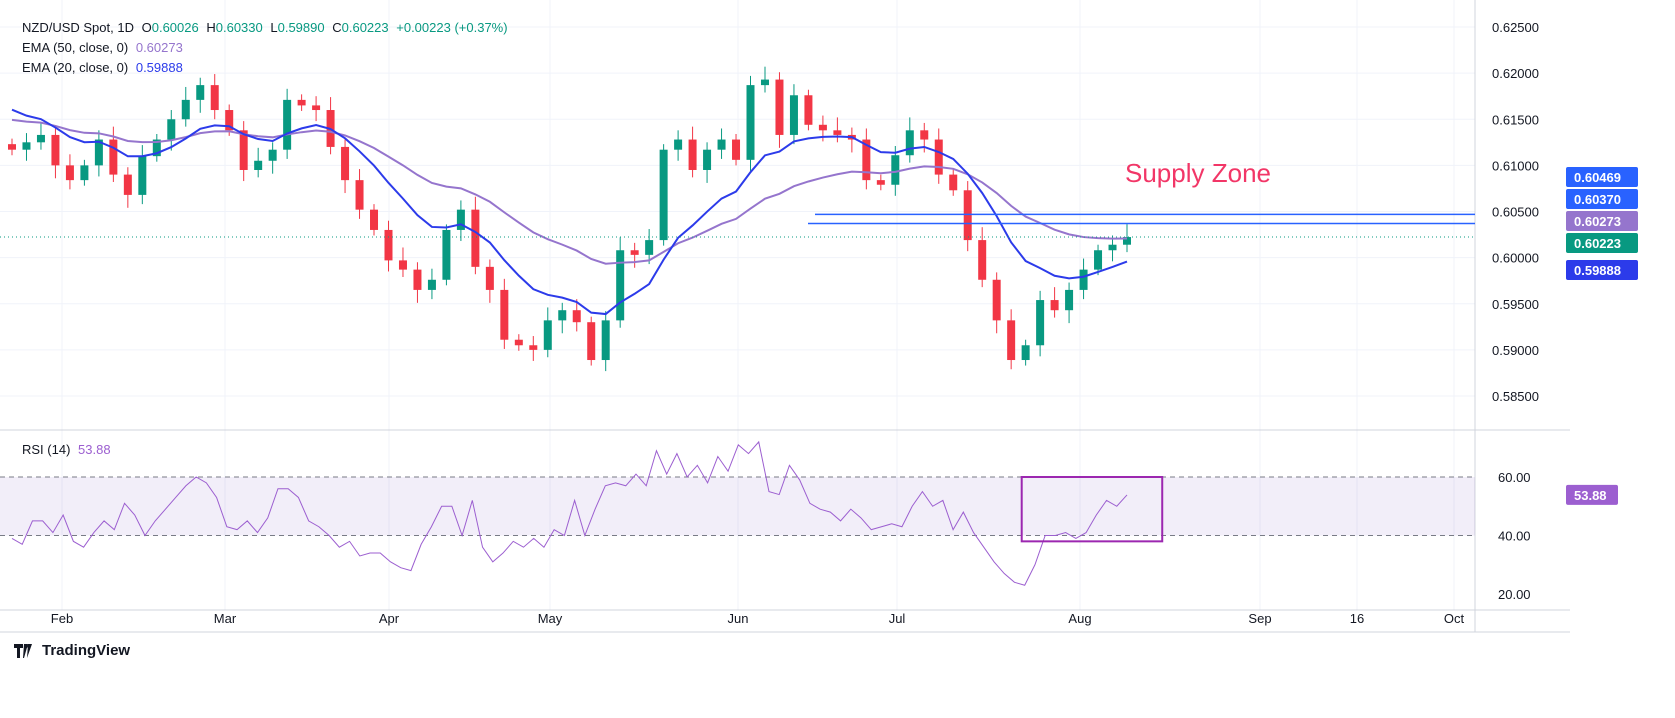 This screenshot has width=1675, height=718. I want to click on price-badge-label: 0.60370, so click(1597, 199).